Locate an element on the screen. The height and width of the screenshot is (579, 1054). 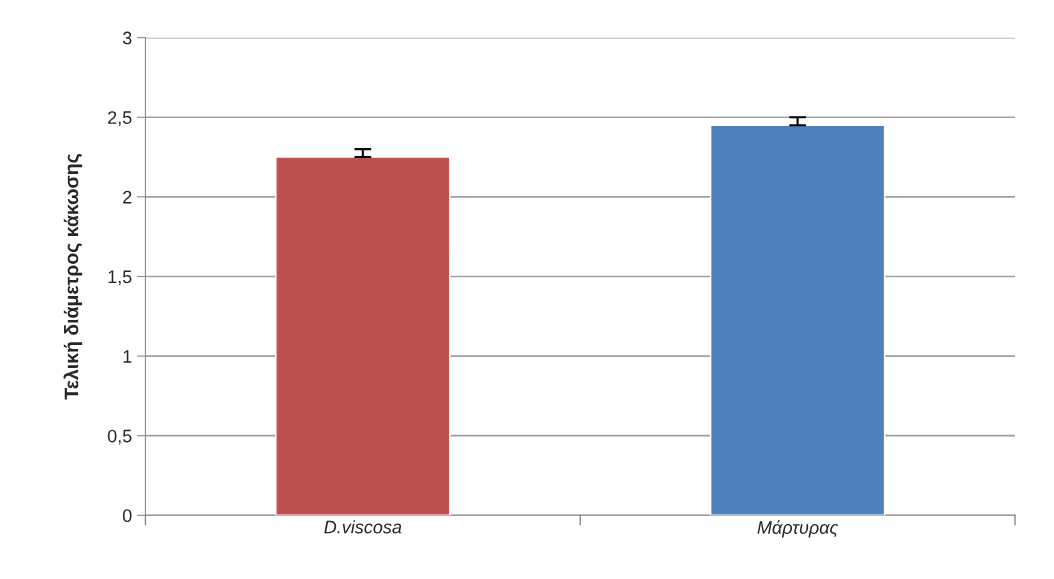
y-tick-label: 1,5 is located at coordinates (120, 278).